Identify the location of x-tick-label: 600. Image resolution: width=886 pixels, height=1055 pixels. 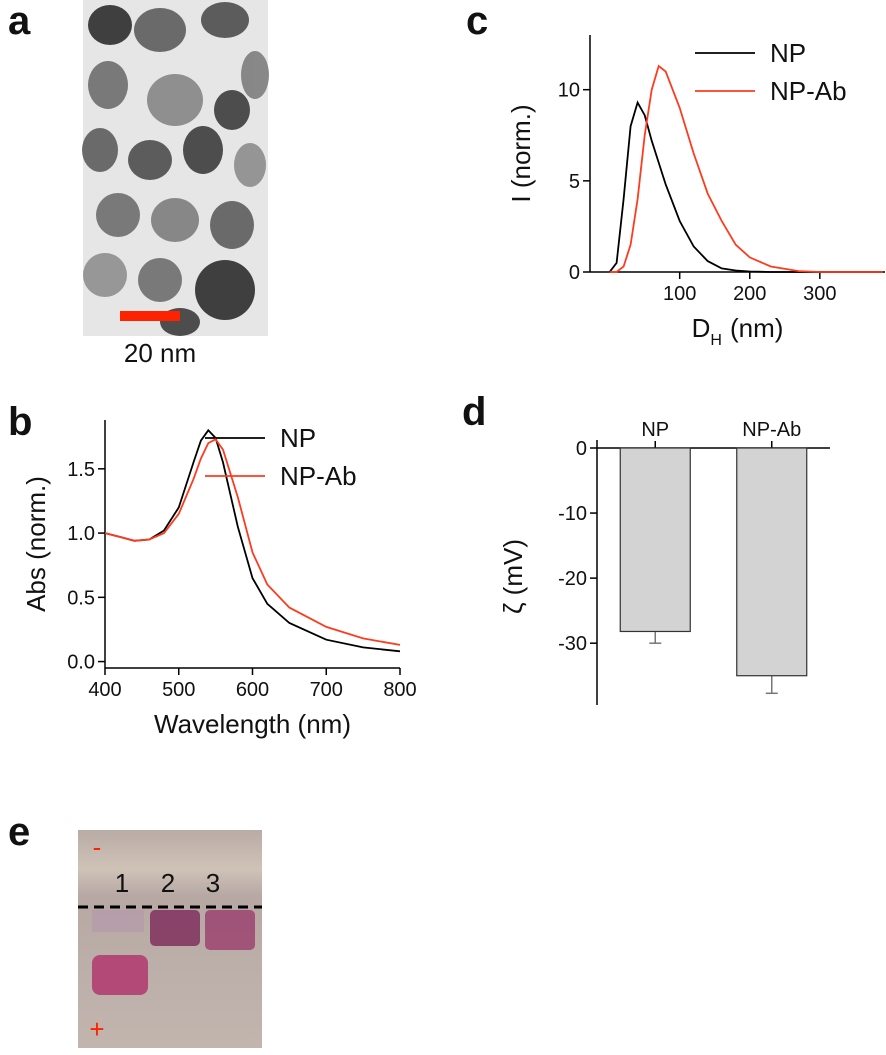
(252, 690).